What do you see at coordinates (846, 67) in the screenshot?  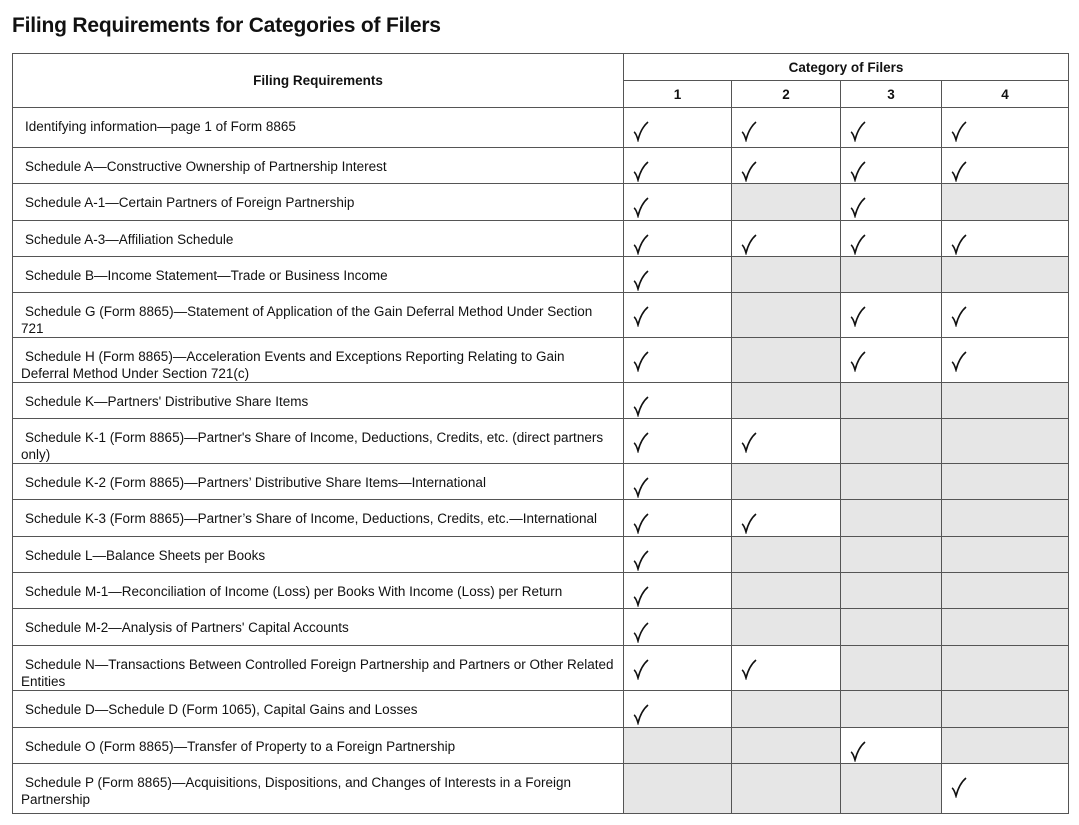 I see `header-group: Category of Filers` at bounding box center [846, 67].